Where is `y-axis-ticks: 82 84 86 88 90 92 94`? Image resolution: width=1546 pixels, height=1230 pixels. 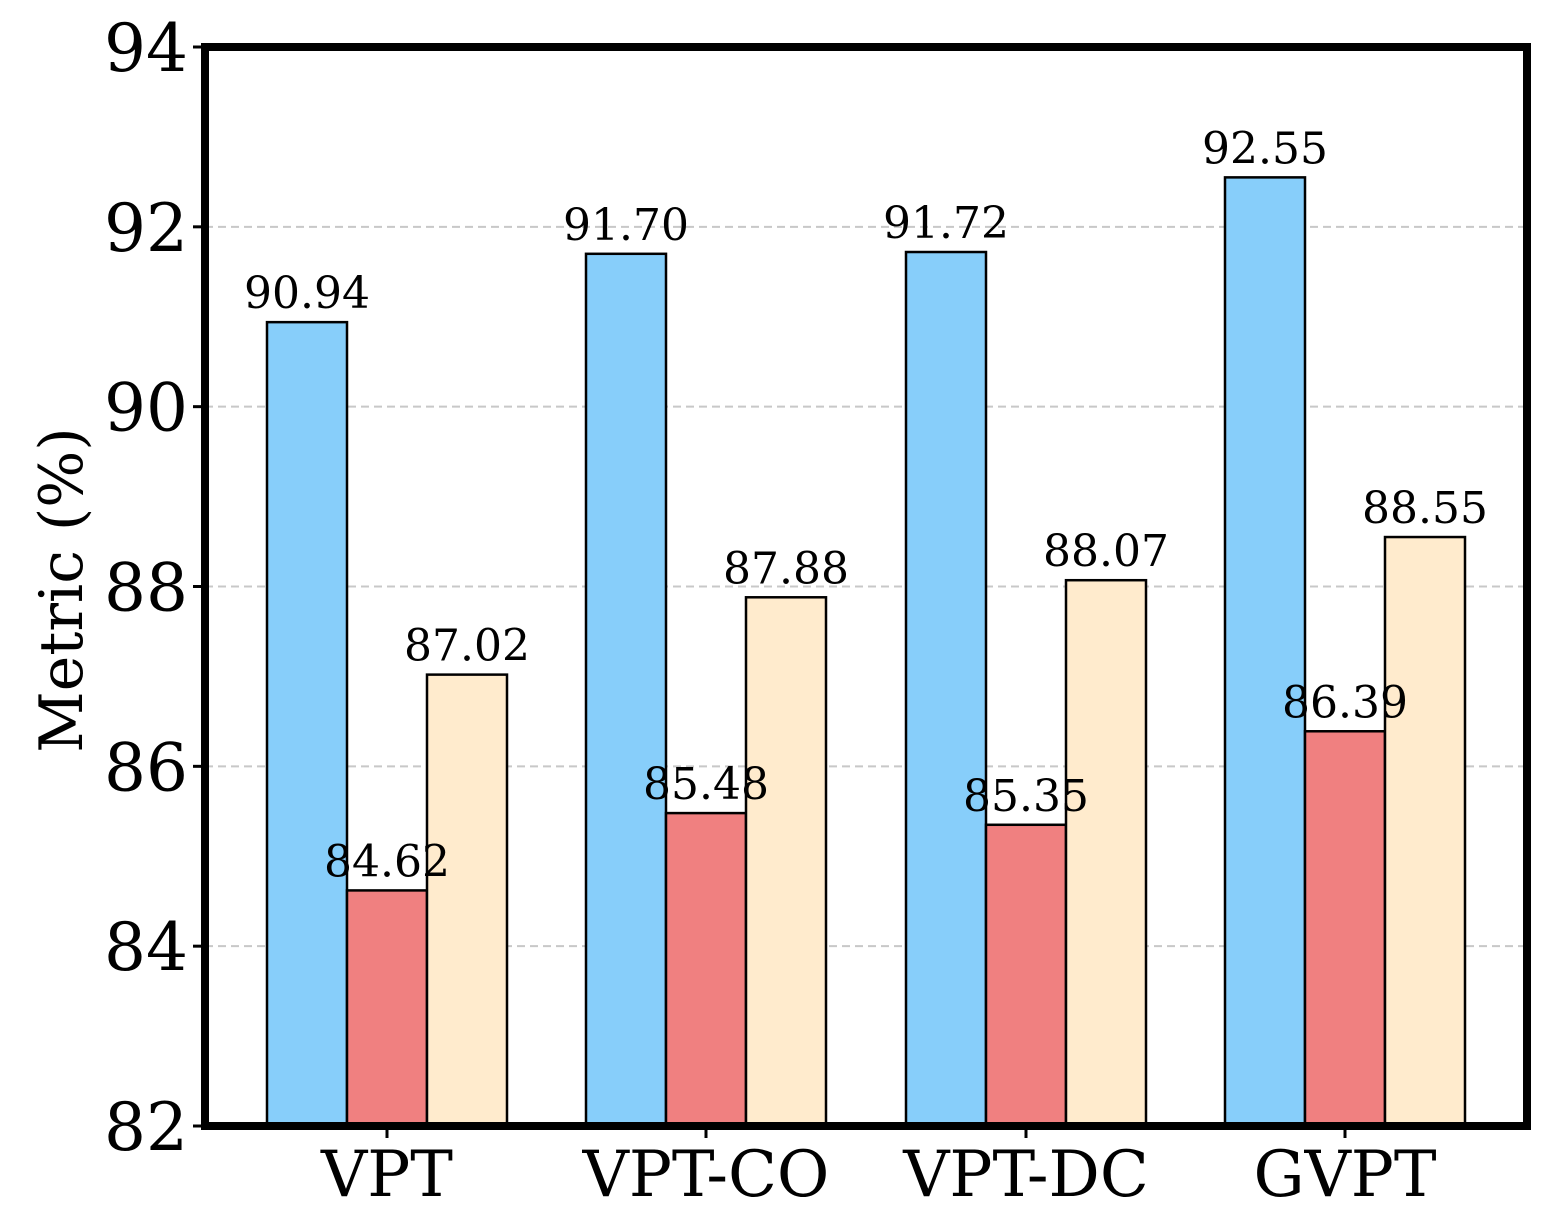
y-axis-ticks: 82 84 86 88 90 92 94 is located at coordinates (154, 588).